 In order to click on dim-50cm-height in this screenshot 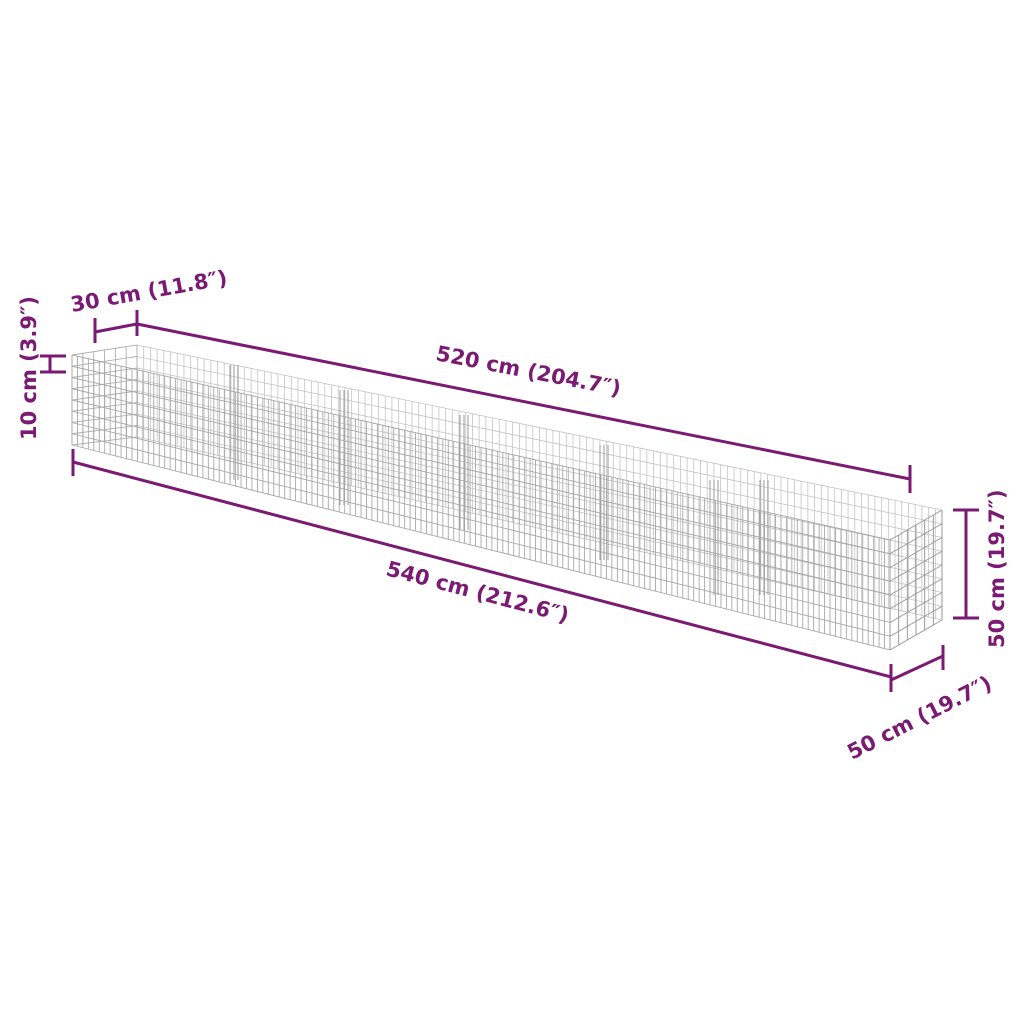, I will do `click(966, 564)`.